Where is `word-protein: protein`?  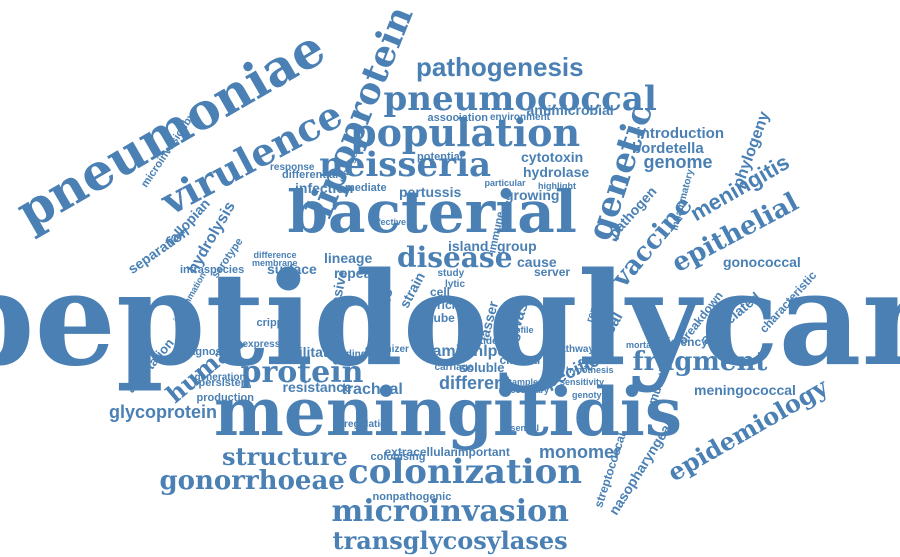
word-protein: protein is located at coordinates (302, 372).